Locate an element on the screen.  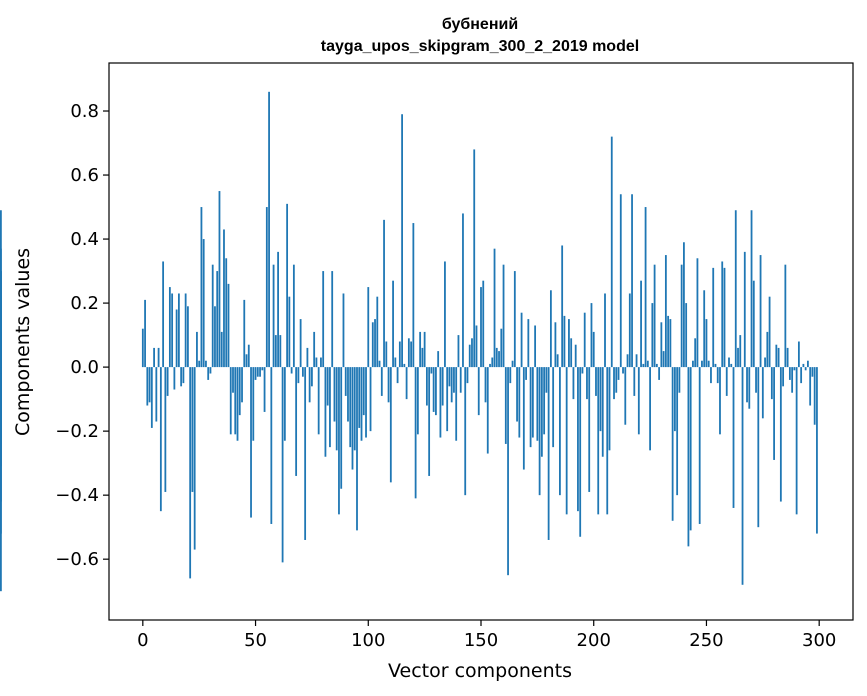
y-tick-label: 0.4 is located at coordinates (84, 239).